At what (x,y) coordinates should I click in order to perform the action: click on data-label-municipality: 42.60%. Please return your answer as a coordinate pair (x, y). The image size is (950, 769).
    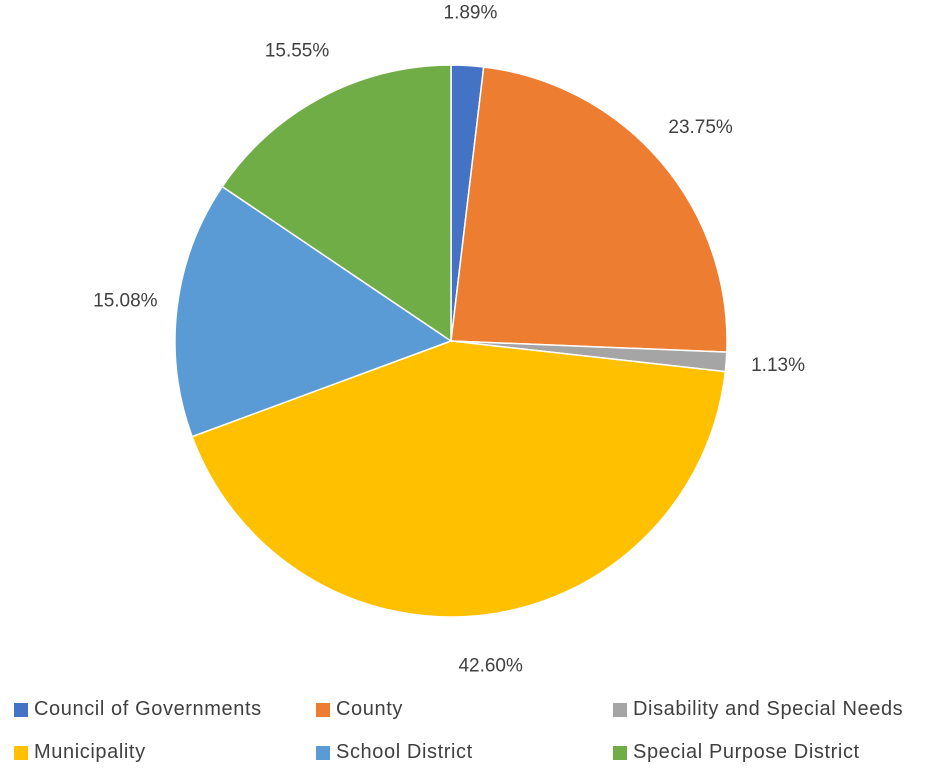
    Looking at the image, I should click on (490, 666).